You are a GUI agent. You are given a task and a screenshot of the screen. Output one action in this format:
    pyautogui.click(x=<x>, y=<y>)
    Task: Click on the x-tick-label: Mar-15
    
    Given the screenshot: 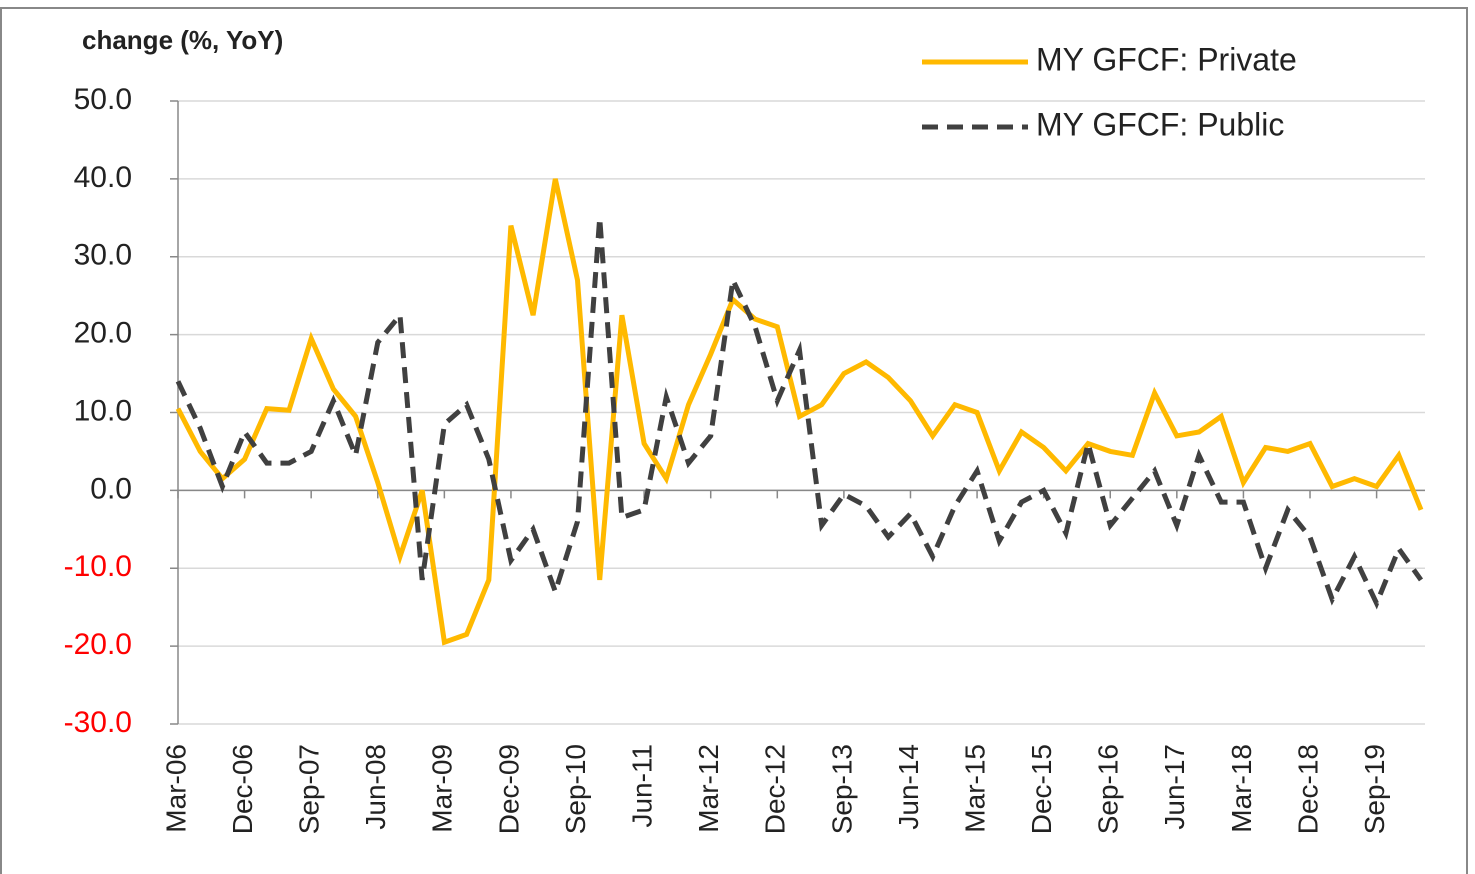 What is the action you would take?
    pyautogui.click(x=974, y=788)
    